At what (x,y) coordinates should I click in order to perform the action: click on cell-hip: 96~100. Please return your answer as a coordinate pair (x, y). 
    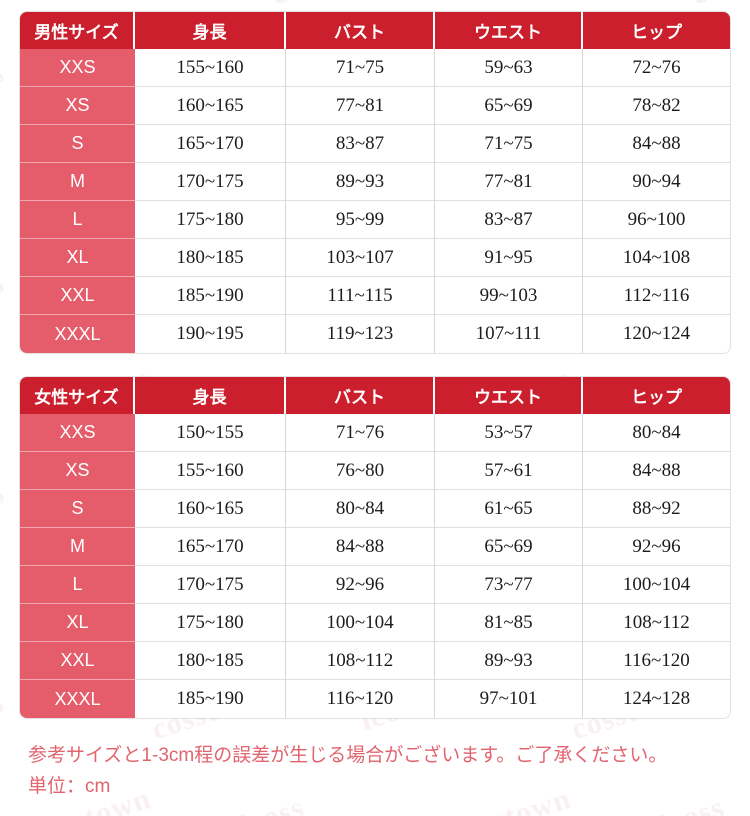
    Looking at the image, I should click on (656, 220).